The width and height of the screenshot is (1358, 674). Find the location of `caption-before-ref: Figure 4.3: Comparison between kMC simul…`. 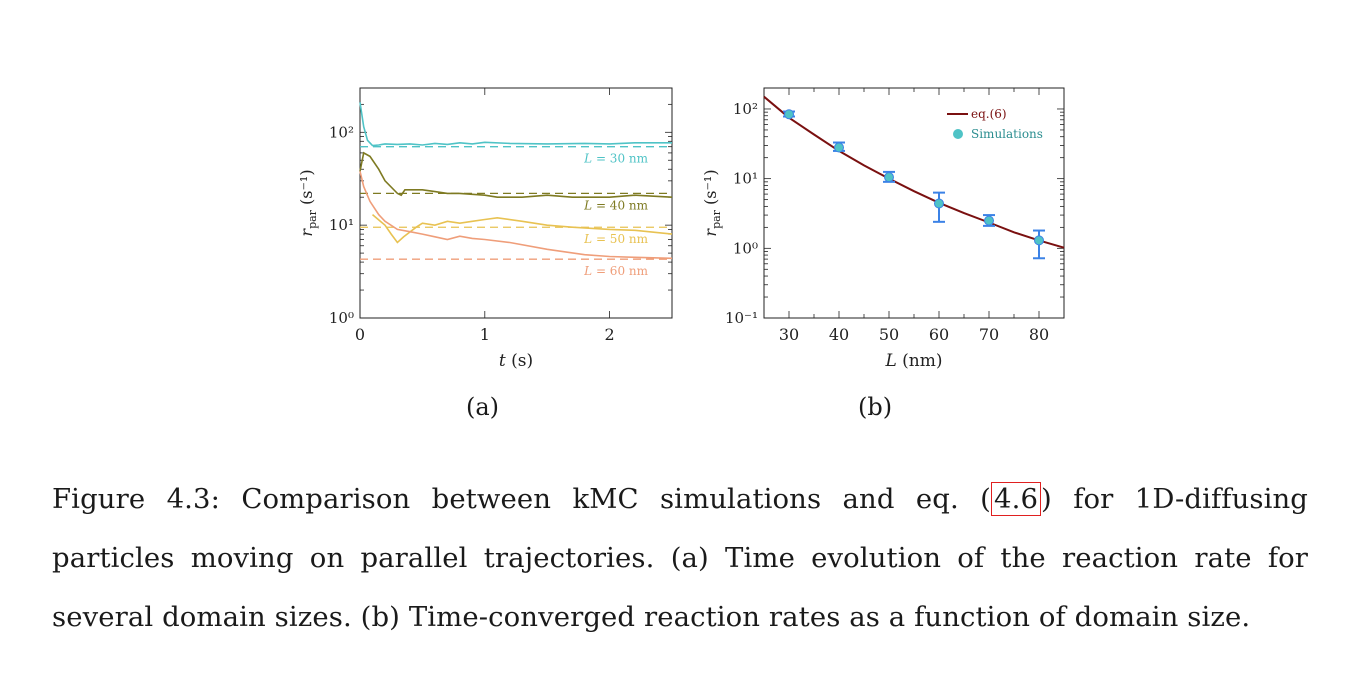

caption-before-ref: Figure 4.3: Comparison between kMC simul… is located at coordinates (521, 499).